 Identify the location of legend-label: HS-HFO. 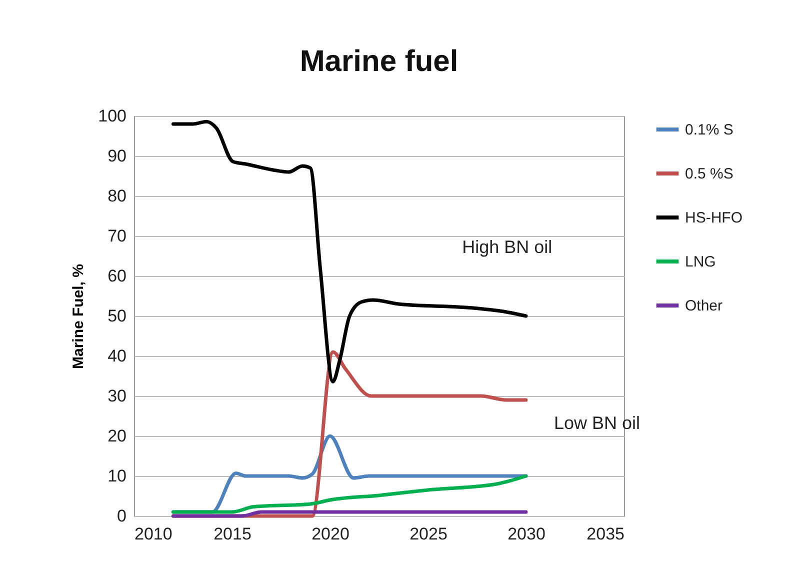
(713, 218).